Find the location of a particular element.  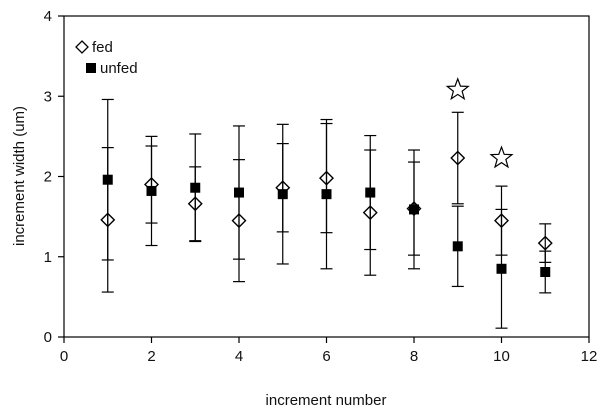

x-tick-label: 6 is located at coordinates (326, 356).